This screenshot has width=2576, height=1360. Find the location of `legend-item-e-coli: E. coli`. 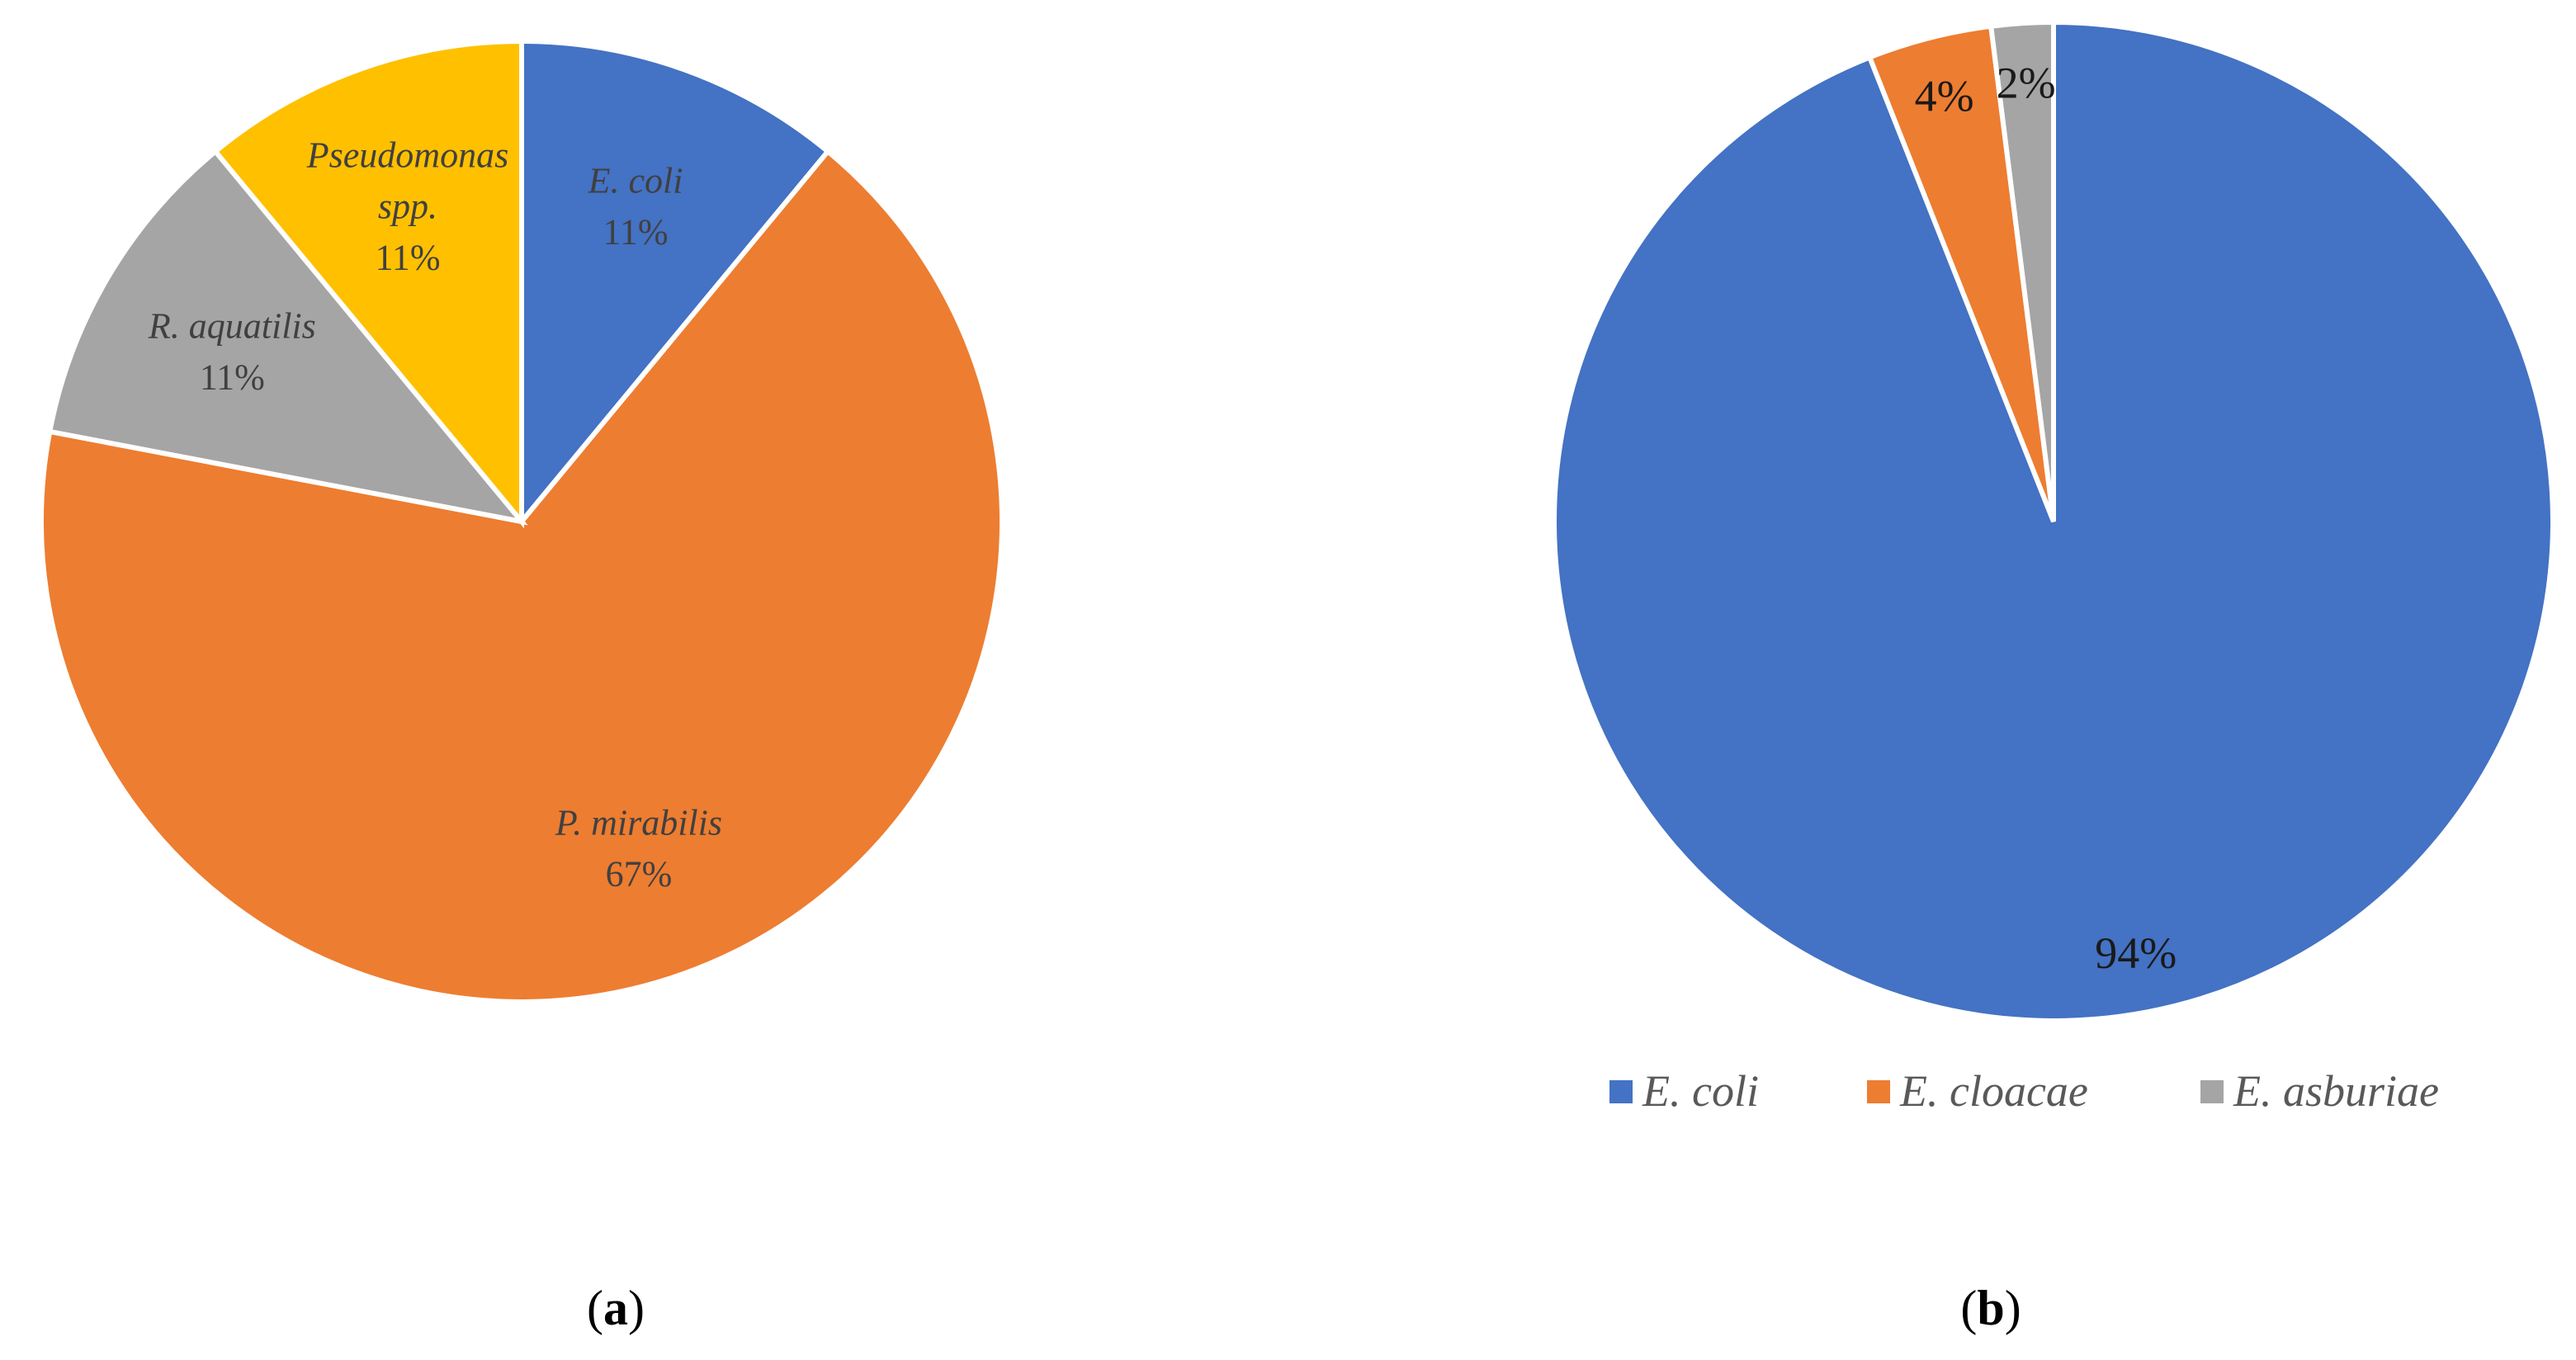

legend-item-e-coli: E. coli is located at coordinates (1684, 1091).